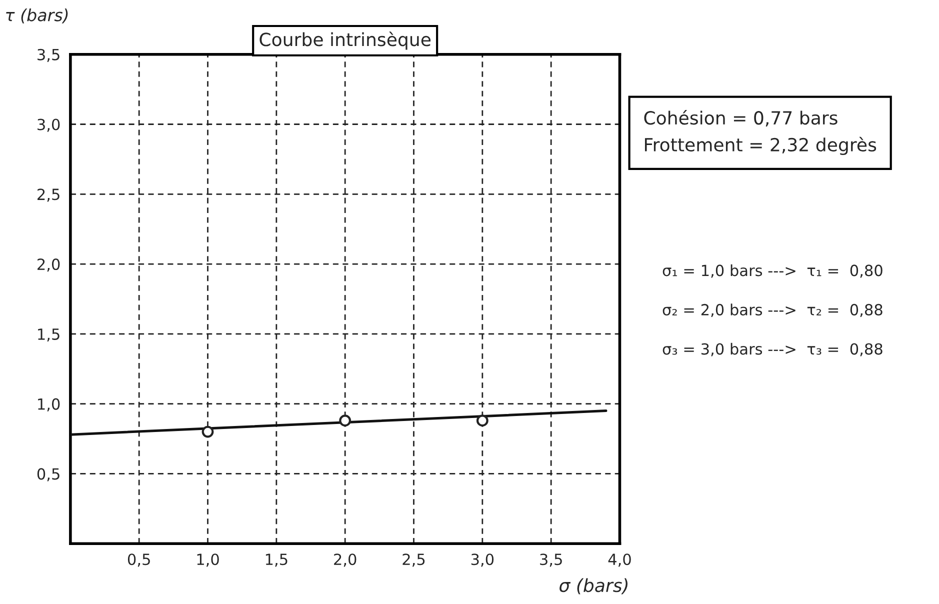 The height and width of the screenshot is (604, 939). I want to click on x-tick-label: 2,5, so click(413, 560).